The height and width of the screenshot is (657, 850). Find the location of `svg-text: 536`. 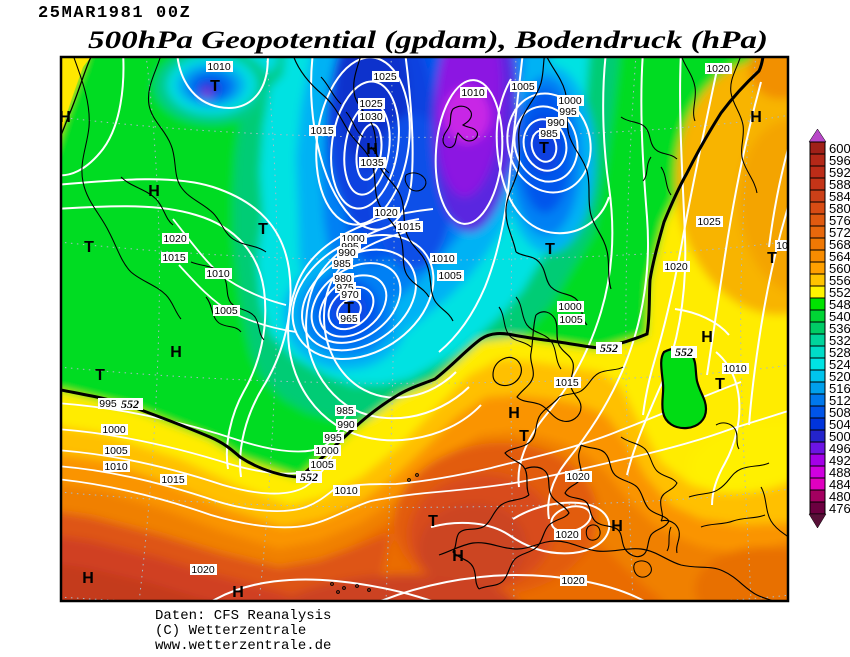

svg-text: 536 is located at coordinates (839, 328).